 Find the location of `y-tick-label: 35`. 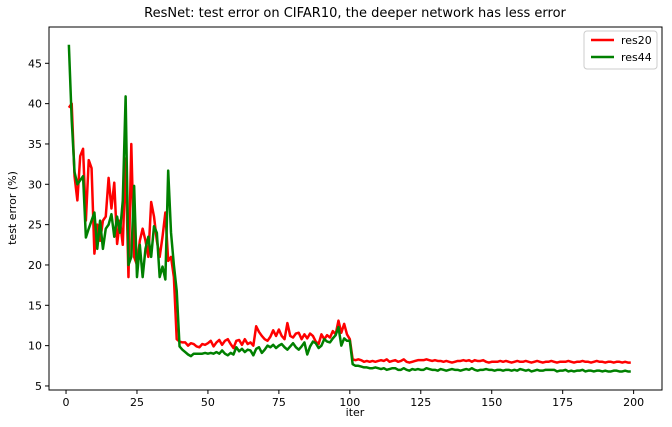

y-tick-label: 35 is located at coordinates (35, 144).